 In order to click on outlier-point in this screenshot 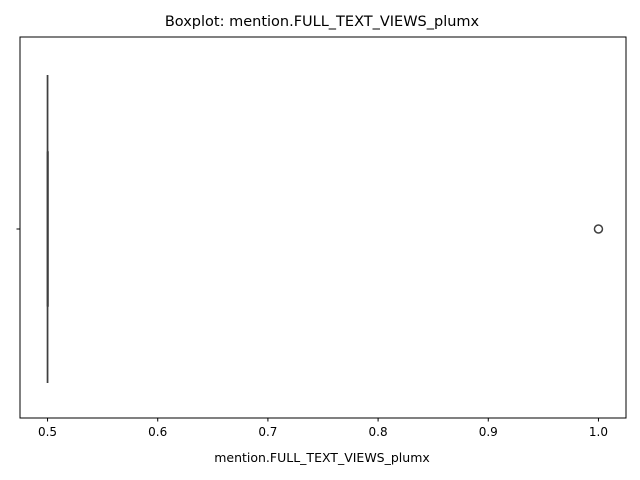, I will do `click(598, 229)`.